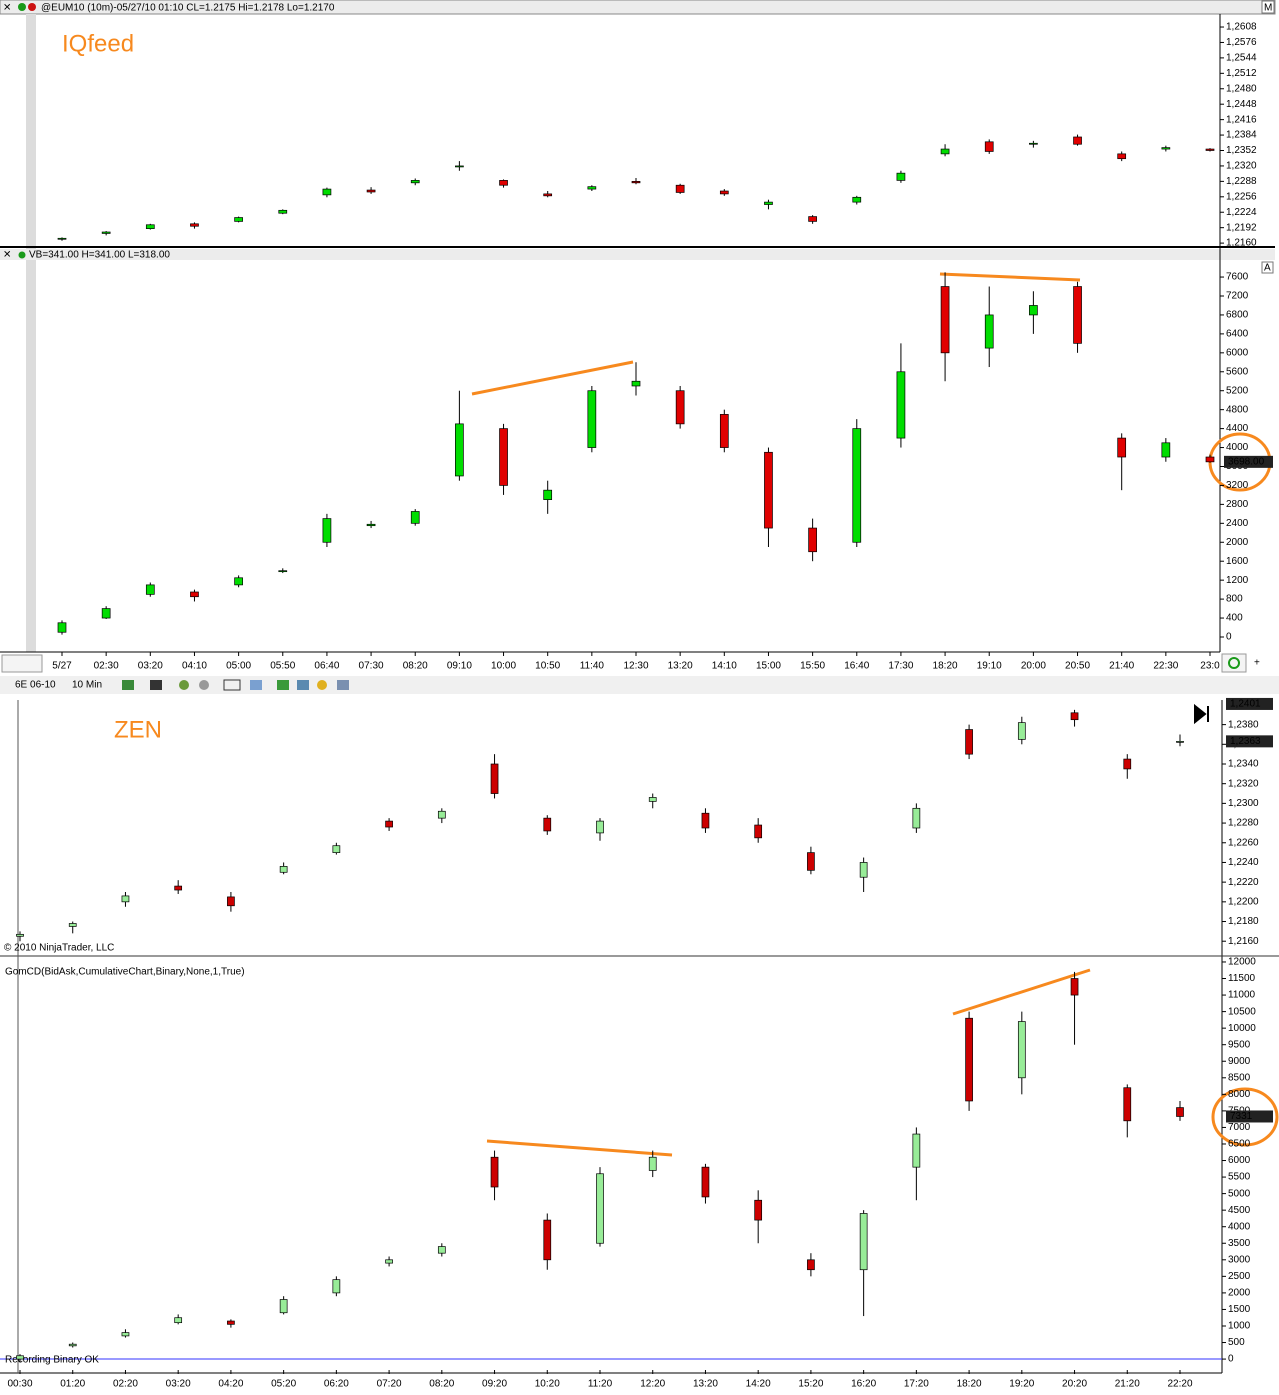  Describe the element at coordinates (1239, 1061) in the screenshot. I see `y-tick-label: 9000` at that location.